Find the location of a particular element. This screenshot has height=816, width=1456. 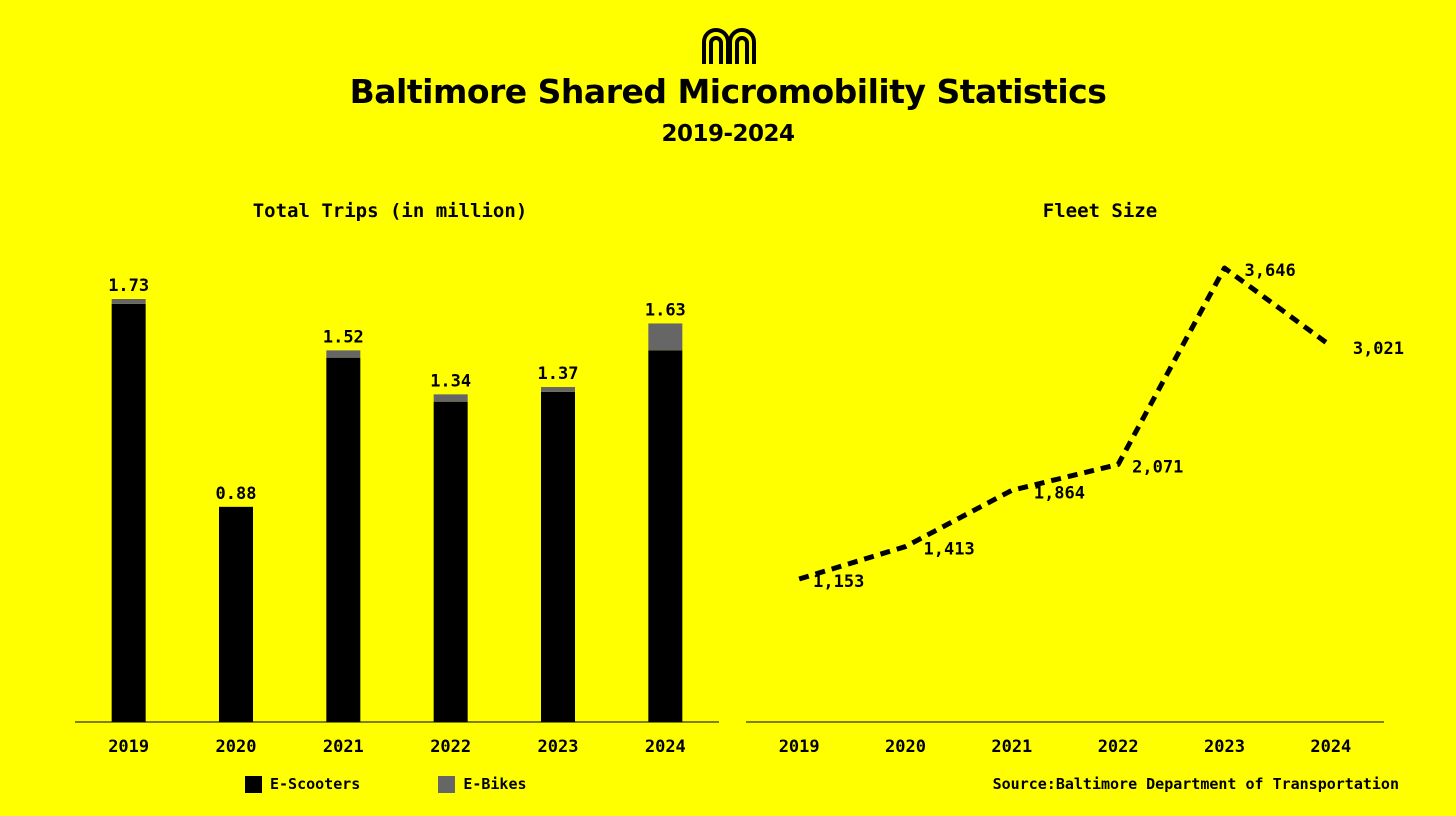

legend-swatch-e-scooters is located at coordinates (253, 784).